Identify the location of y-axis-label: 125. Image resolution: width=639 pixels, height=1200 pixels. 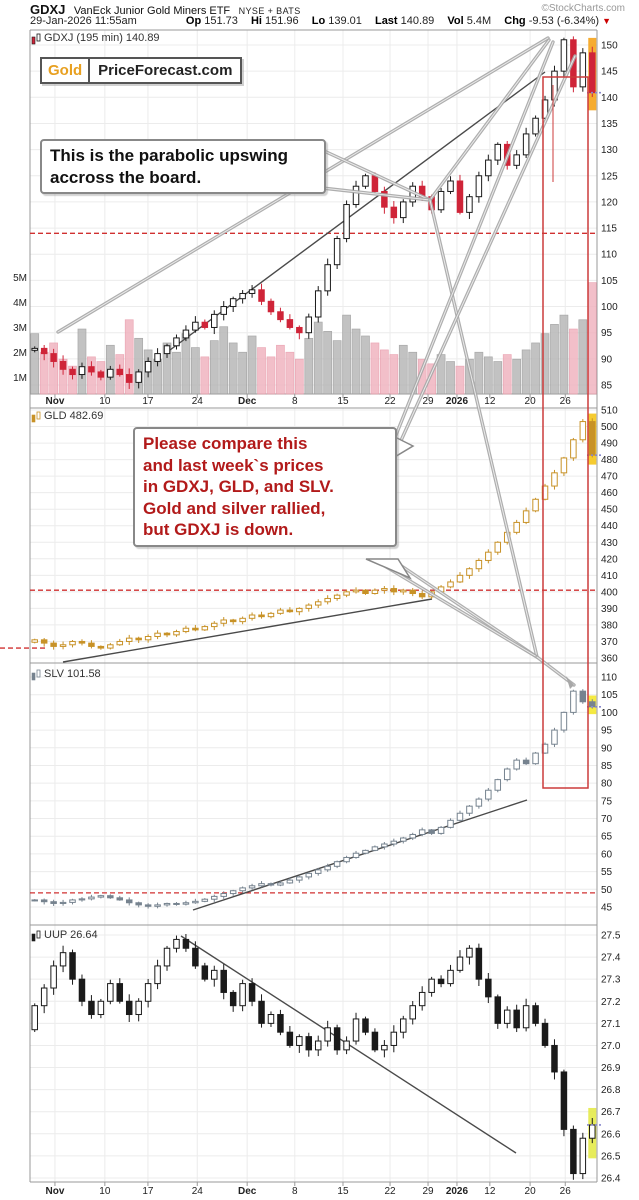
(609, 176).